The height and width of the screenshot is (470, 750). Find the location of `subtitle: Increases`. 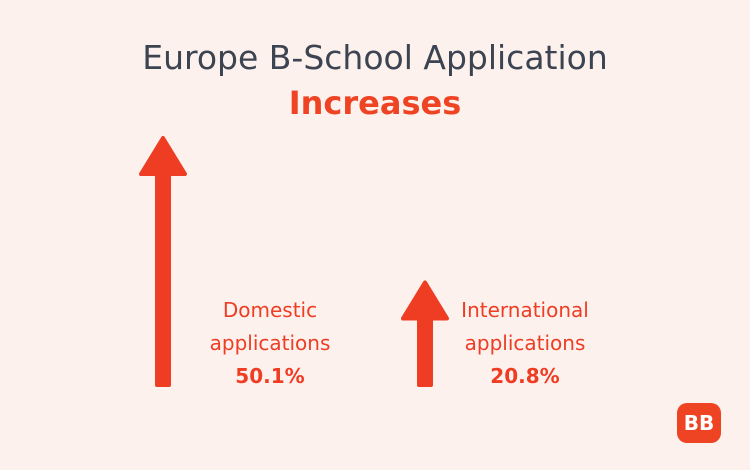

subtitle: Increases is located at coordinates (375, 103).